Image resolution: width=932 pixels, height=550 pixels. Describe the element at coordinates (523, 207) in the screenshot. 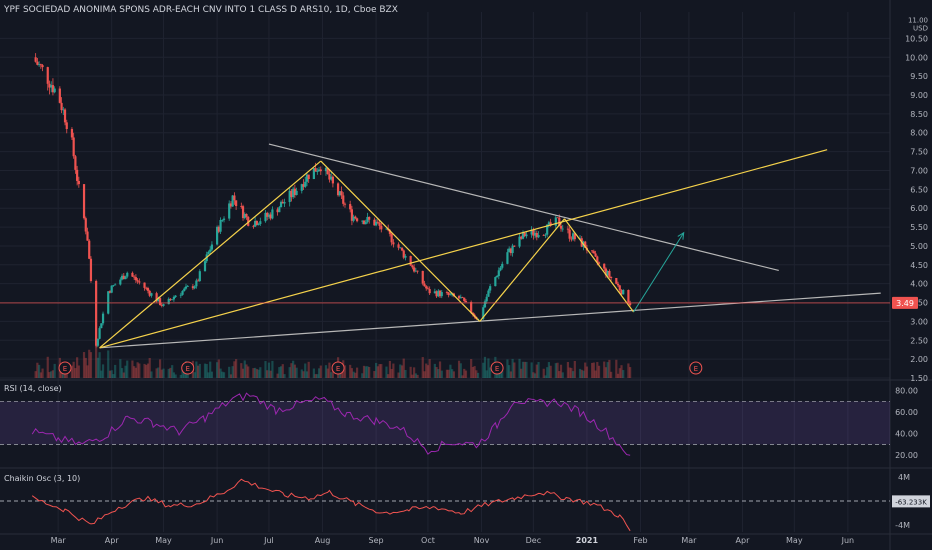

I see `gray-trendline` at that location.